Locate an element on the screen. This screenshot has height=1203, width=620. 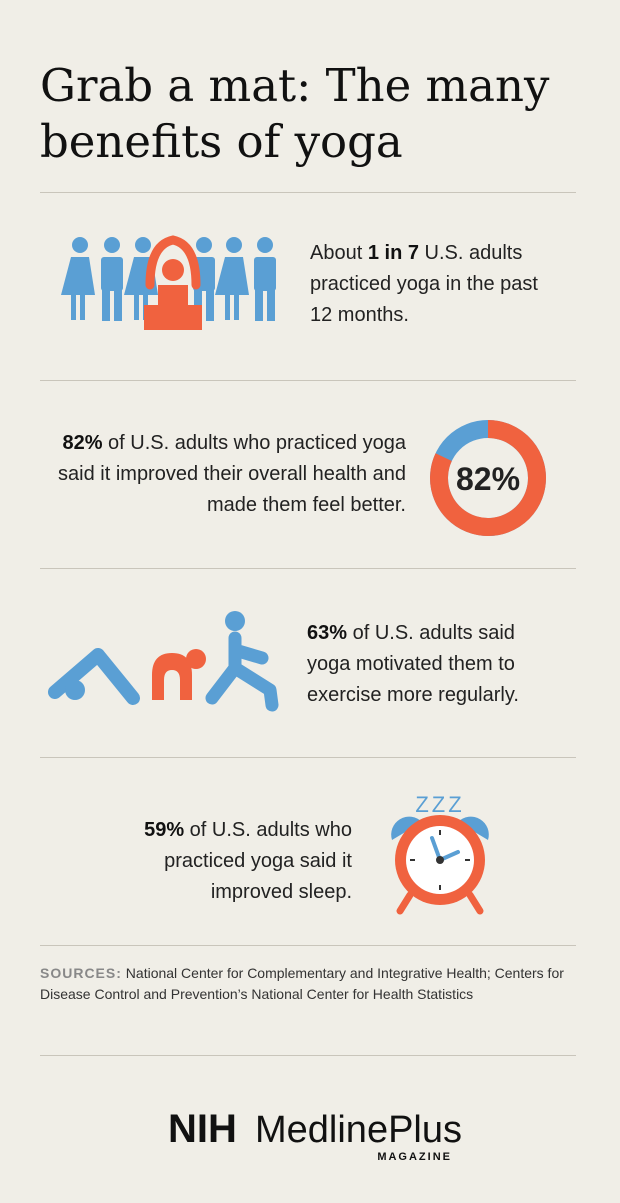
stat-bold: 63% is located at coordinates (327, 633).